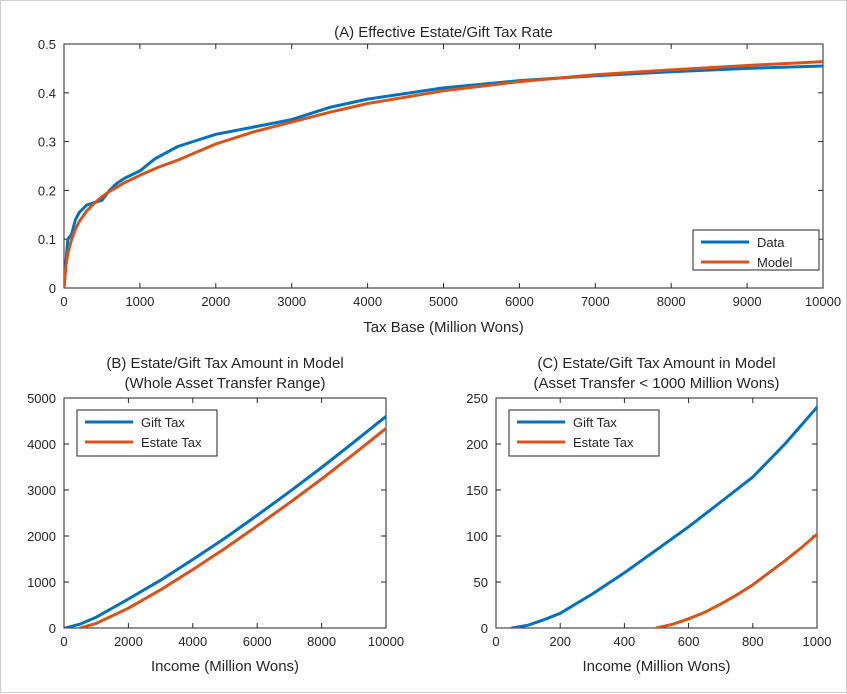 The image size is (847, 694). What do you see at coordinates (443, 301) in the screenshot?
I see `x-tick-label: 5000` at bounding box center [443, 301].